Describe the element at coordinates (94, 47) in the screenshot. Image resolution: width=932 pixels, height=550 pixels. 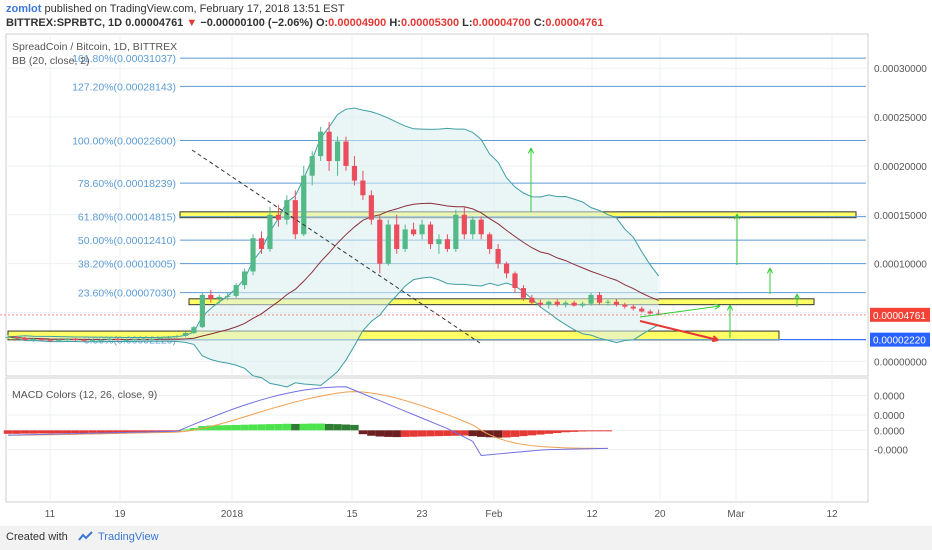
I see `chart-title: SpreadCoin / Bitcoin, 1D, BITTREX` at that location.